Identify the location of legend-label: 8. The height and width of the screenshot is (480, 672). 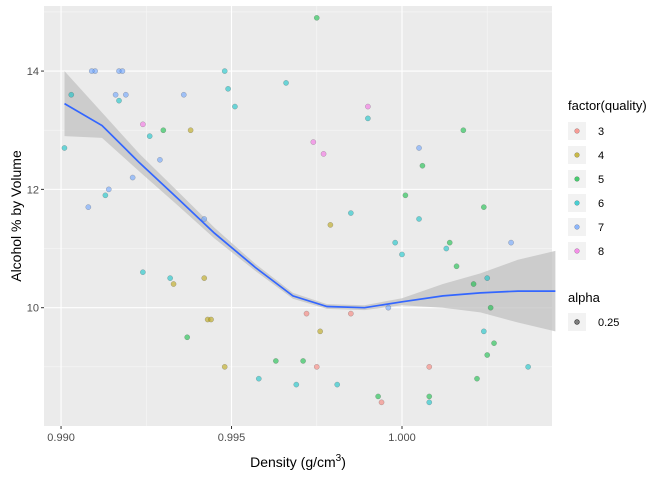
(601, 252).